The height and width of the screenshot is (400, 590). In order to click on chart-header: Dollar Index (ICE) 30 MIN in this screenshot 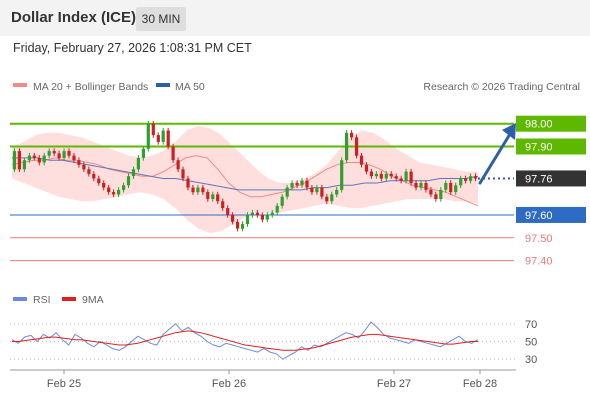, I will do `click(295, 18)`.